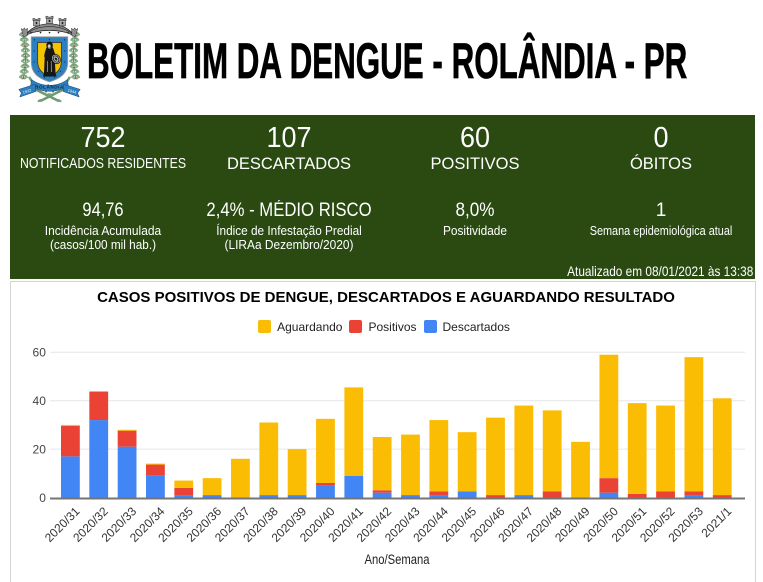 The width and height of the screenshot is (763, 582). Describe the element at coordinates (49, 86) in the screenshot. I see `svg-text: ROLÂNDIA` at that location.